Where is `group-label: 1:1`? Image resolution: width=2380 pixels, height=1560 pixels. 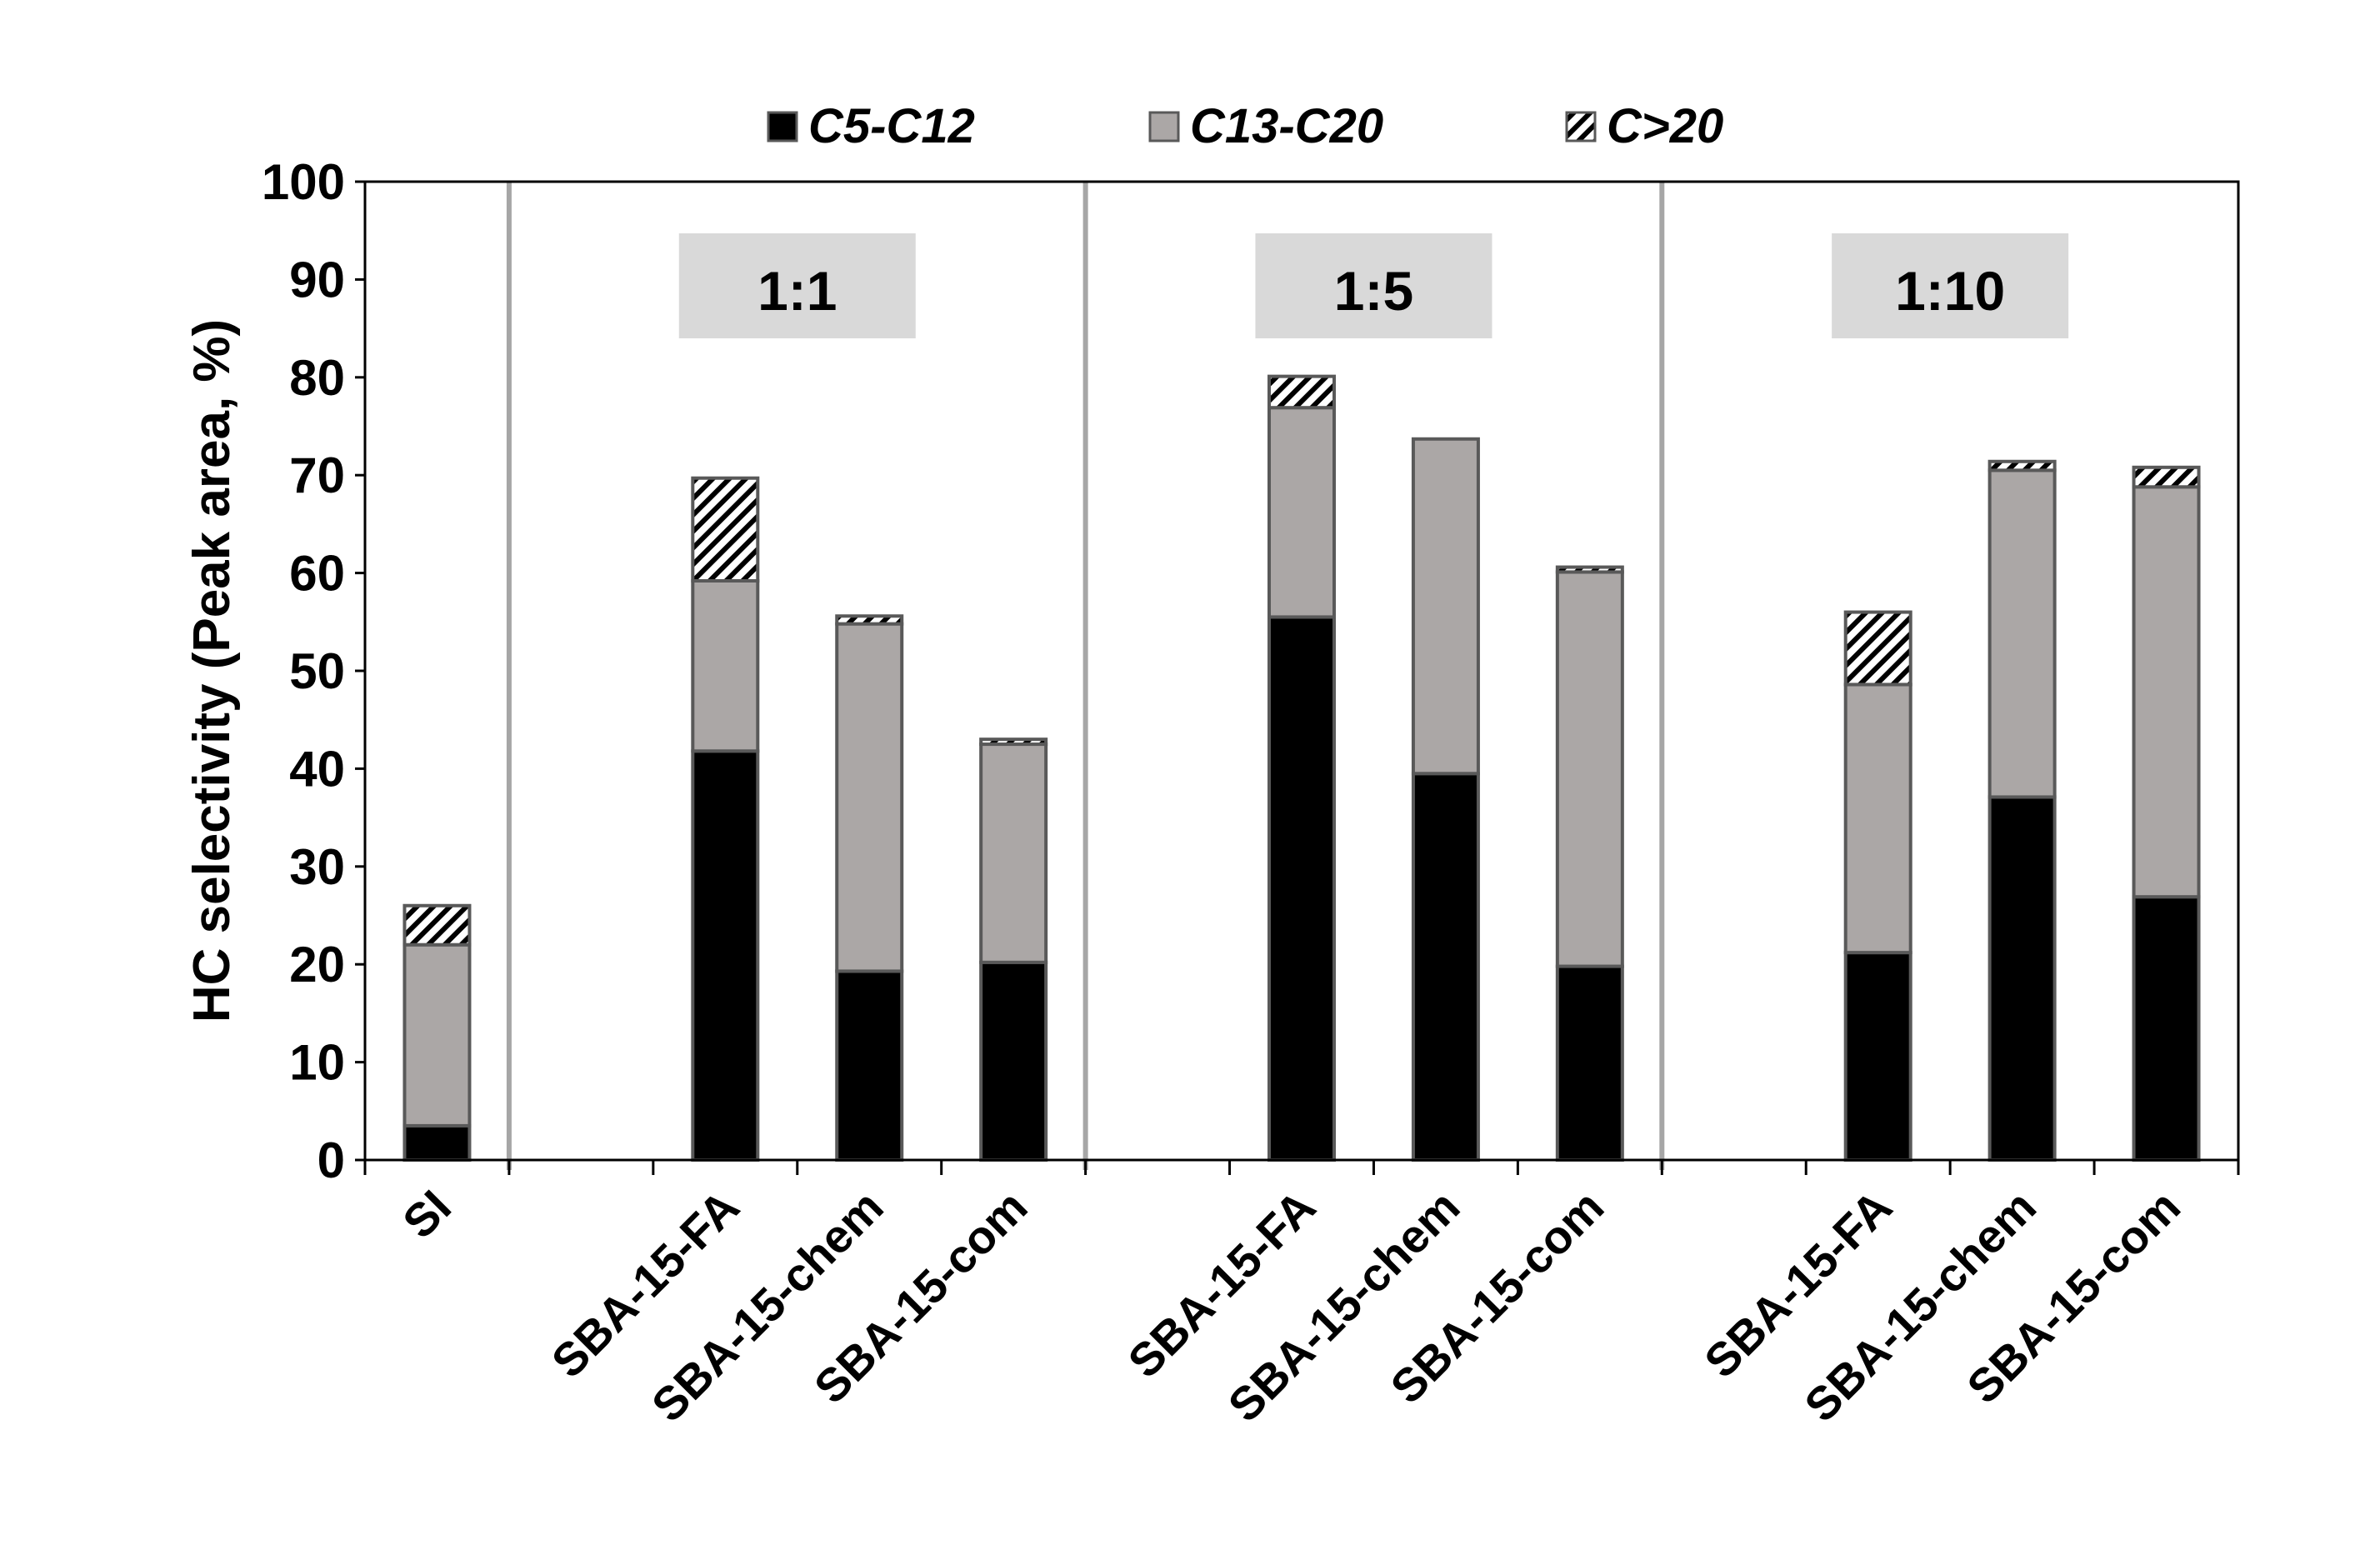
group-label: 1:1 is located at coordinates (797, 291).